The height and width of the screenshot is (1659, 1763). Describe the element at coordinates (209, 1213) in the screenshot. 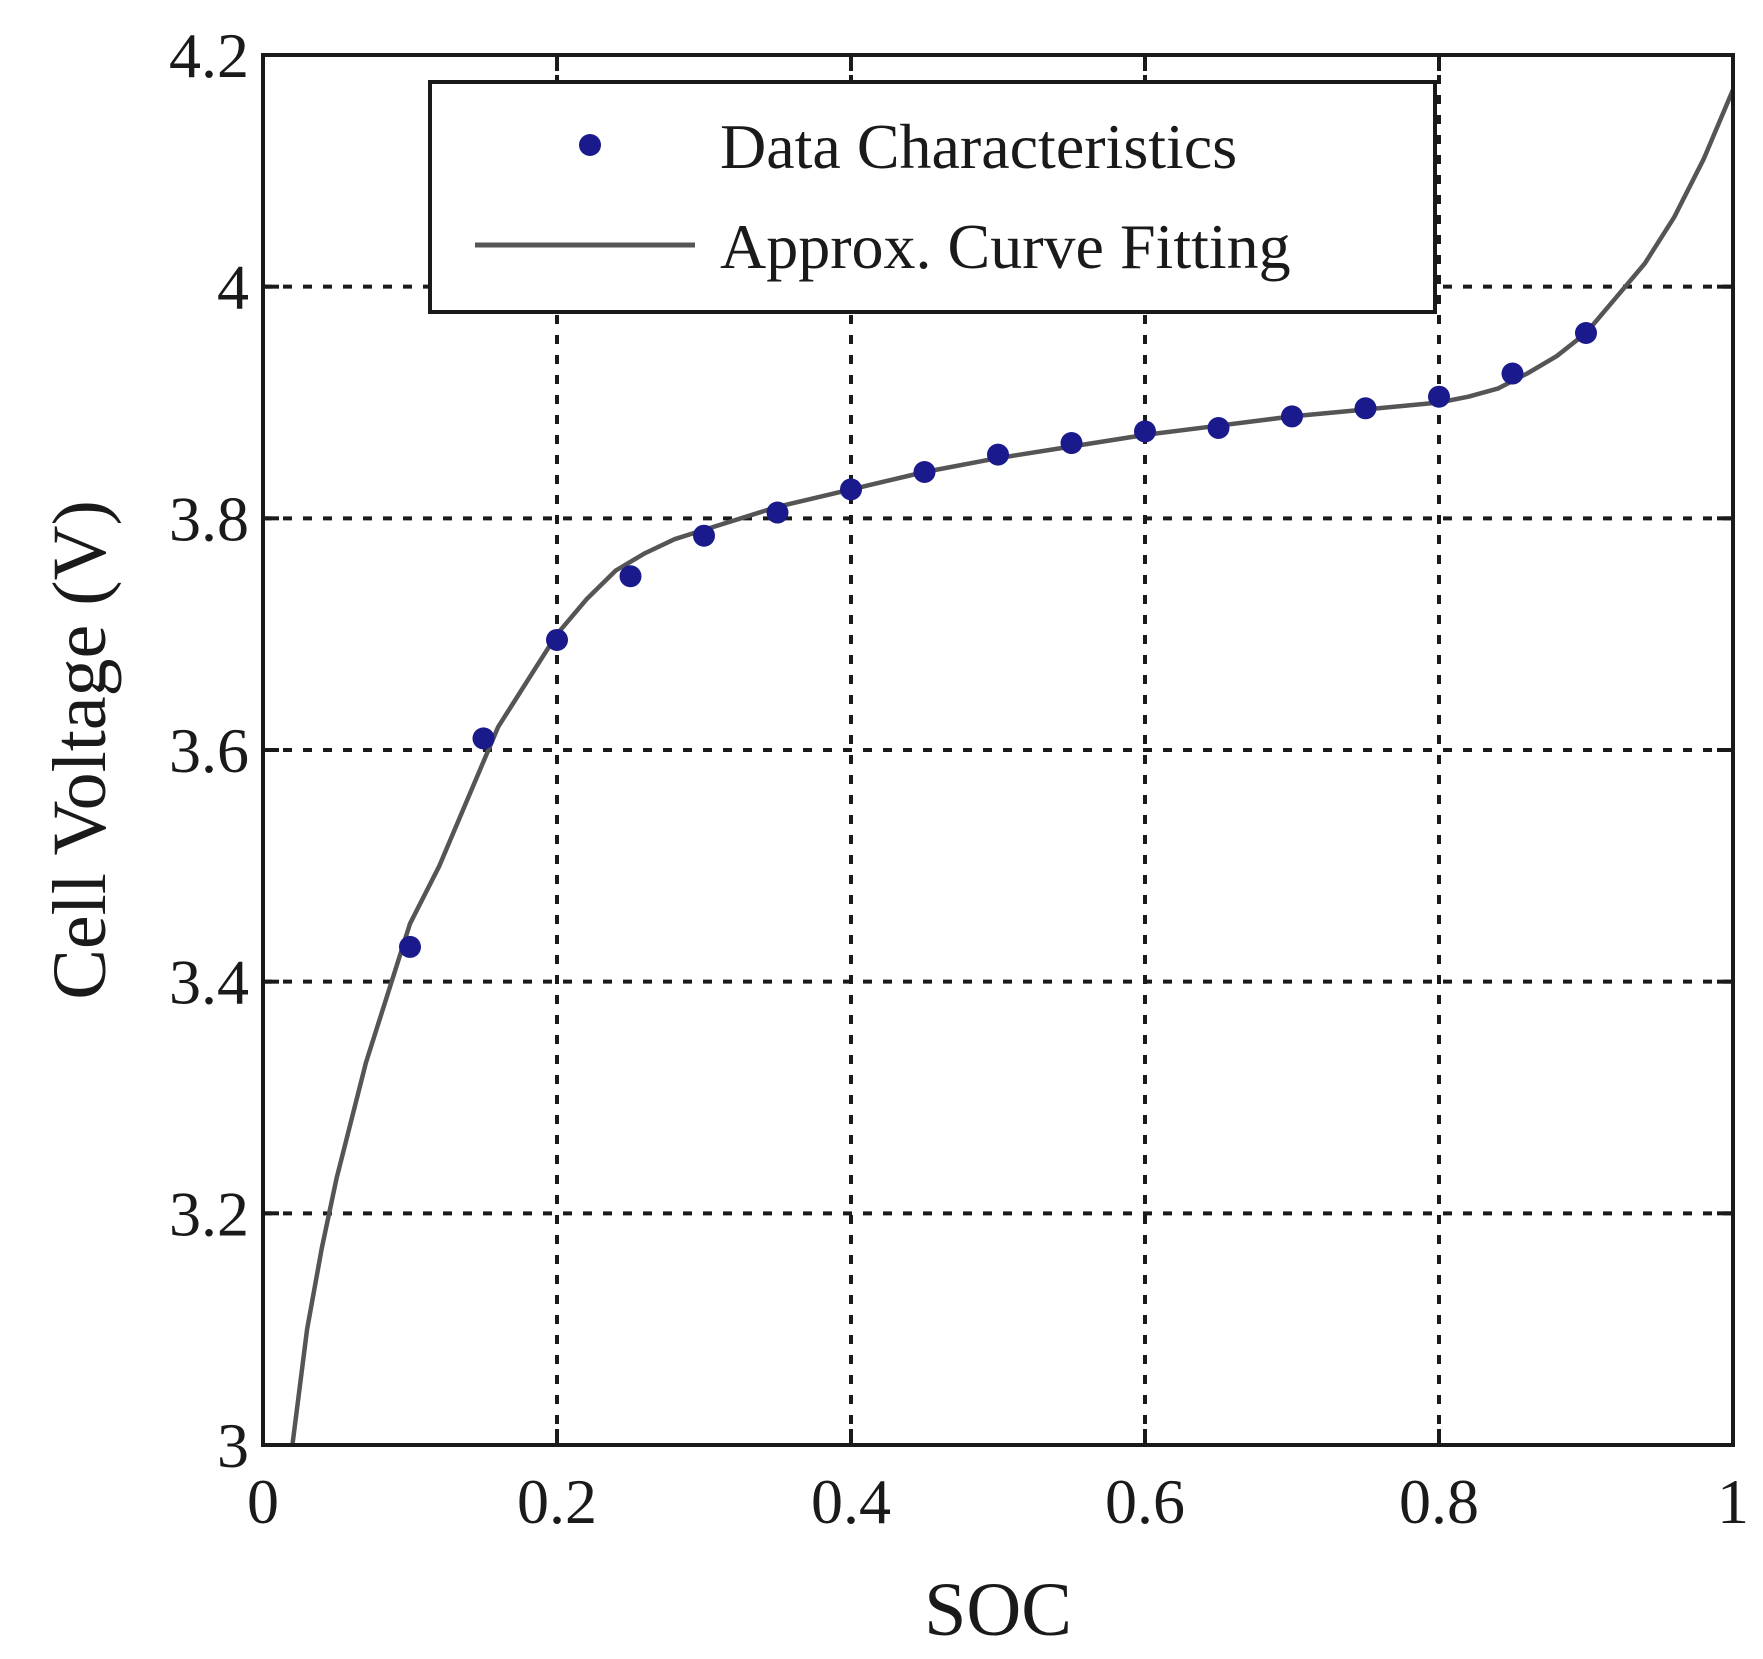

I see `y-tick-label: 3.2` at that location.